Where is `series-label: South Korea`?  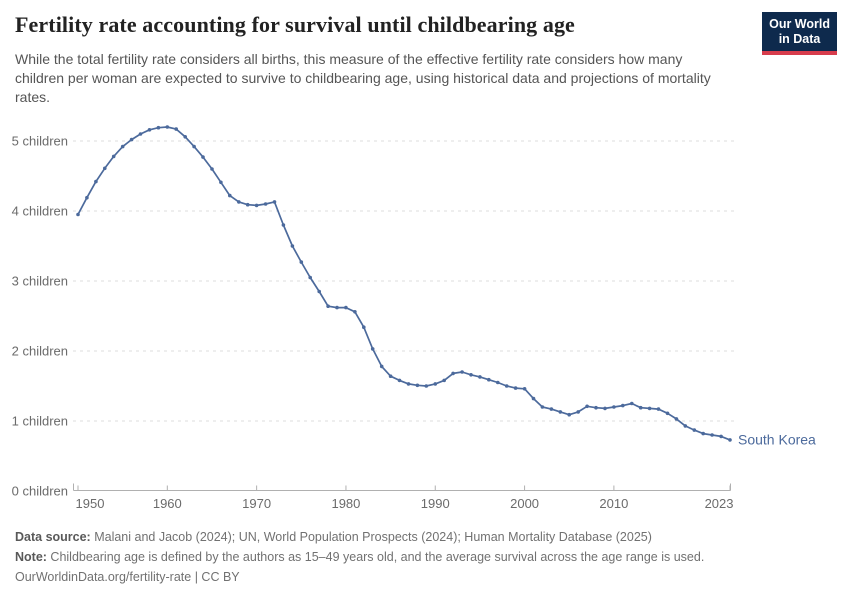 series-label: South Korea is located at coordinates (777, 439).